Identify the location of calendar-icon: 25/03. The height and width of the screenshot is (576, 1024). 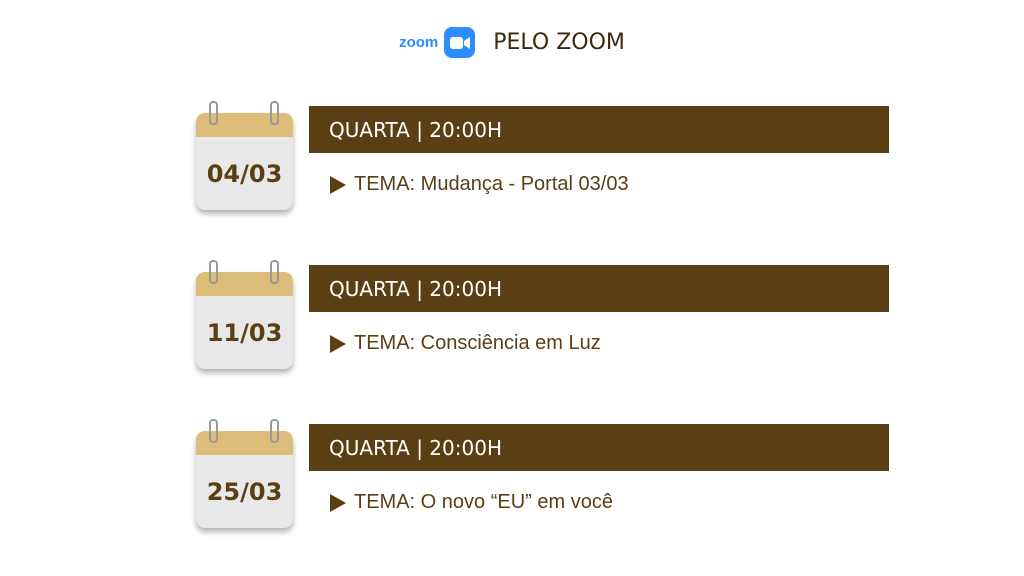
(244, 473).